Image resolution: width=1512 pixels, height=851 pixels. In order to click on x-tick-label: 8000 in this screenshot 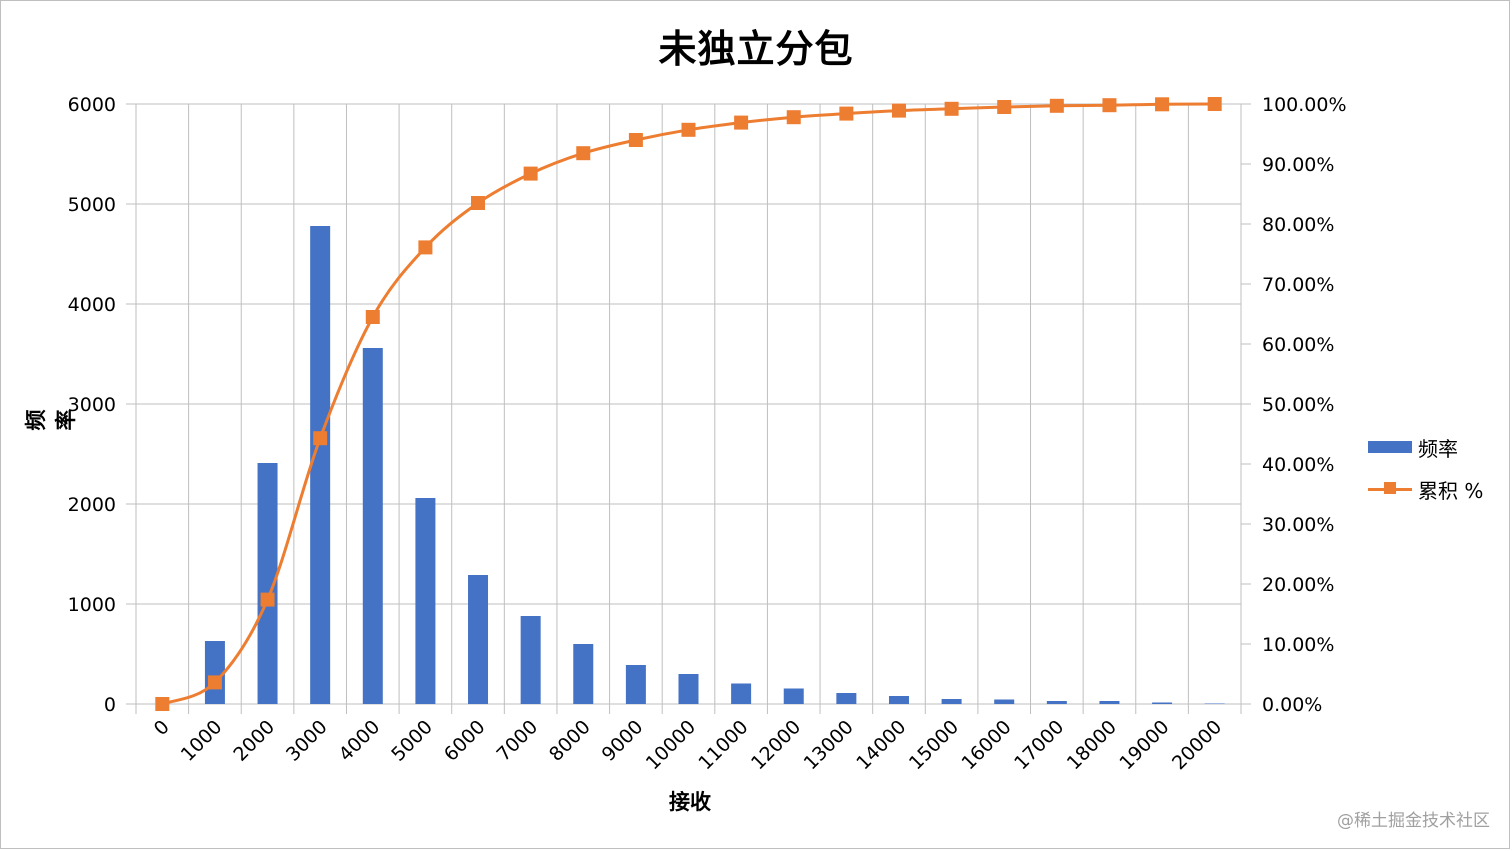, I will do `click(570, 741)`.